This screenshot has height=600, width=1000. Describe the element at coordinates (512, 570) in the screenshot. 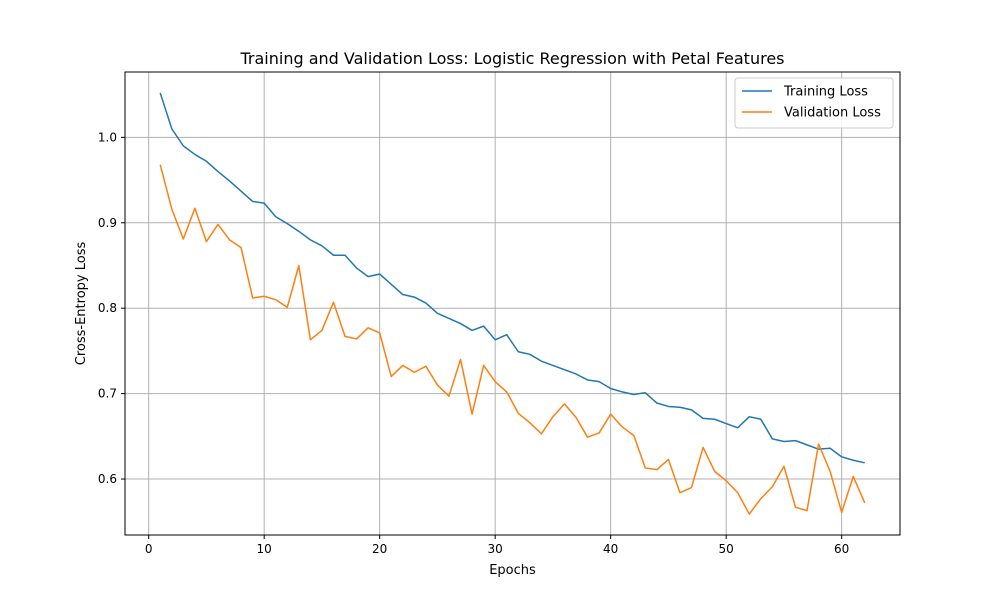

I see `x-axis-label: Epochs` at that location.